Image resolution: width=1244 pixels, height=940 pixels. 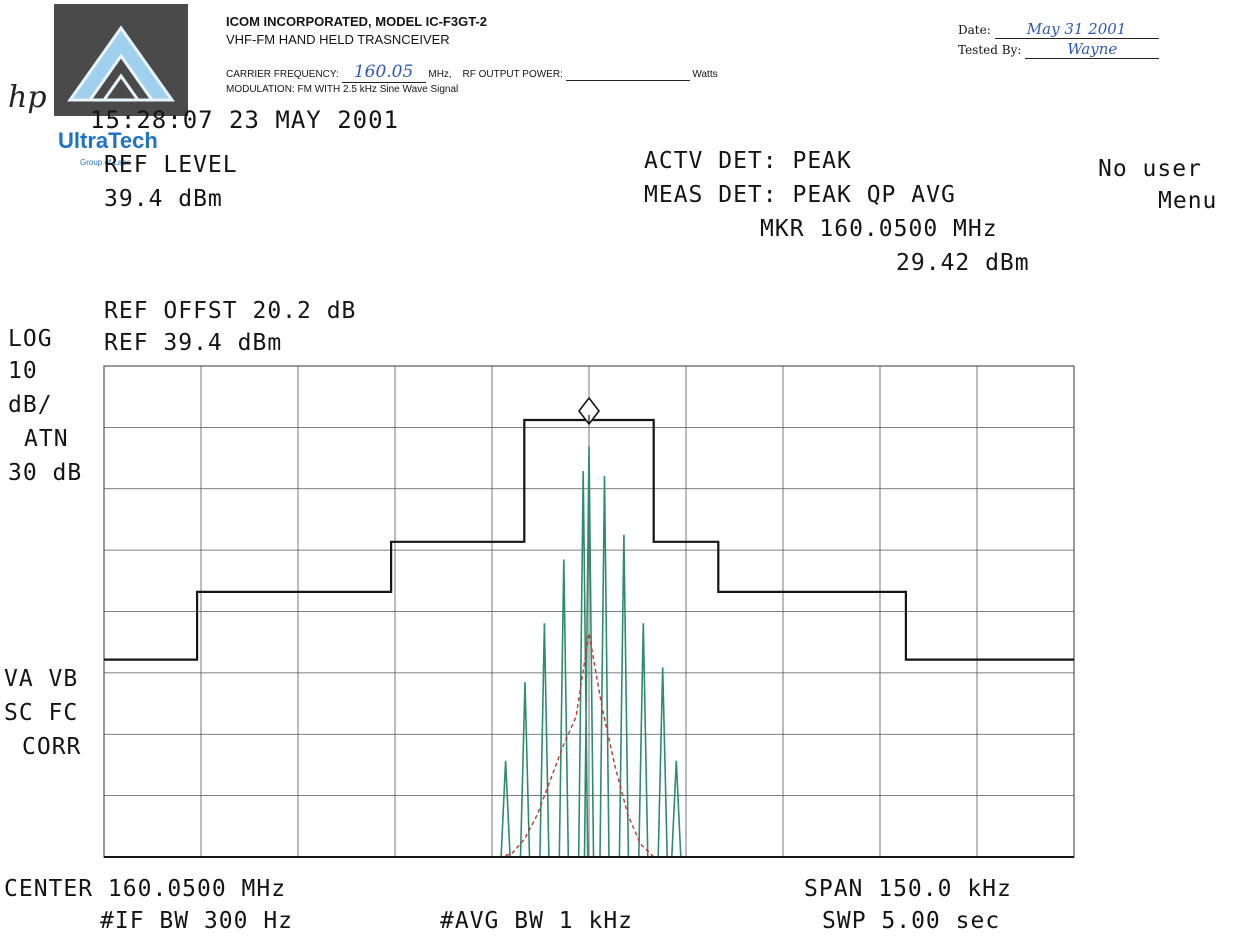 I want to click on rf-power-value, so click(x=627, y=75).